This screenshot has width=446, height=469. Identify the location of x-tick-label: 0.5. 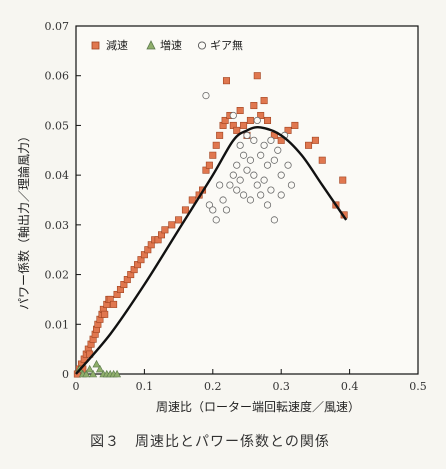
(418, 386).